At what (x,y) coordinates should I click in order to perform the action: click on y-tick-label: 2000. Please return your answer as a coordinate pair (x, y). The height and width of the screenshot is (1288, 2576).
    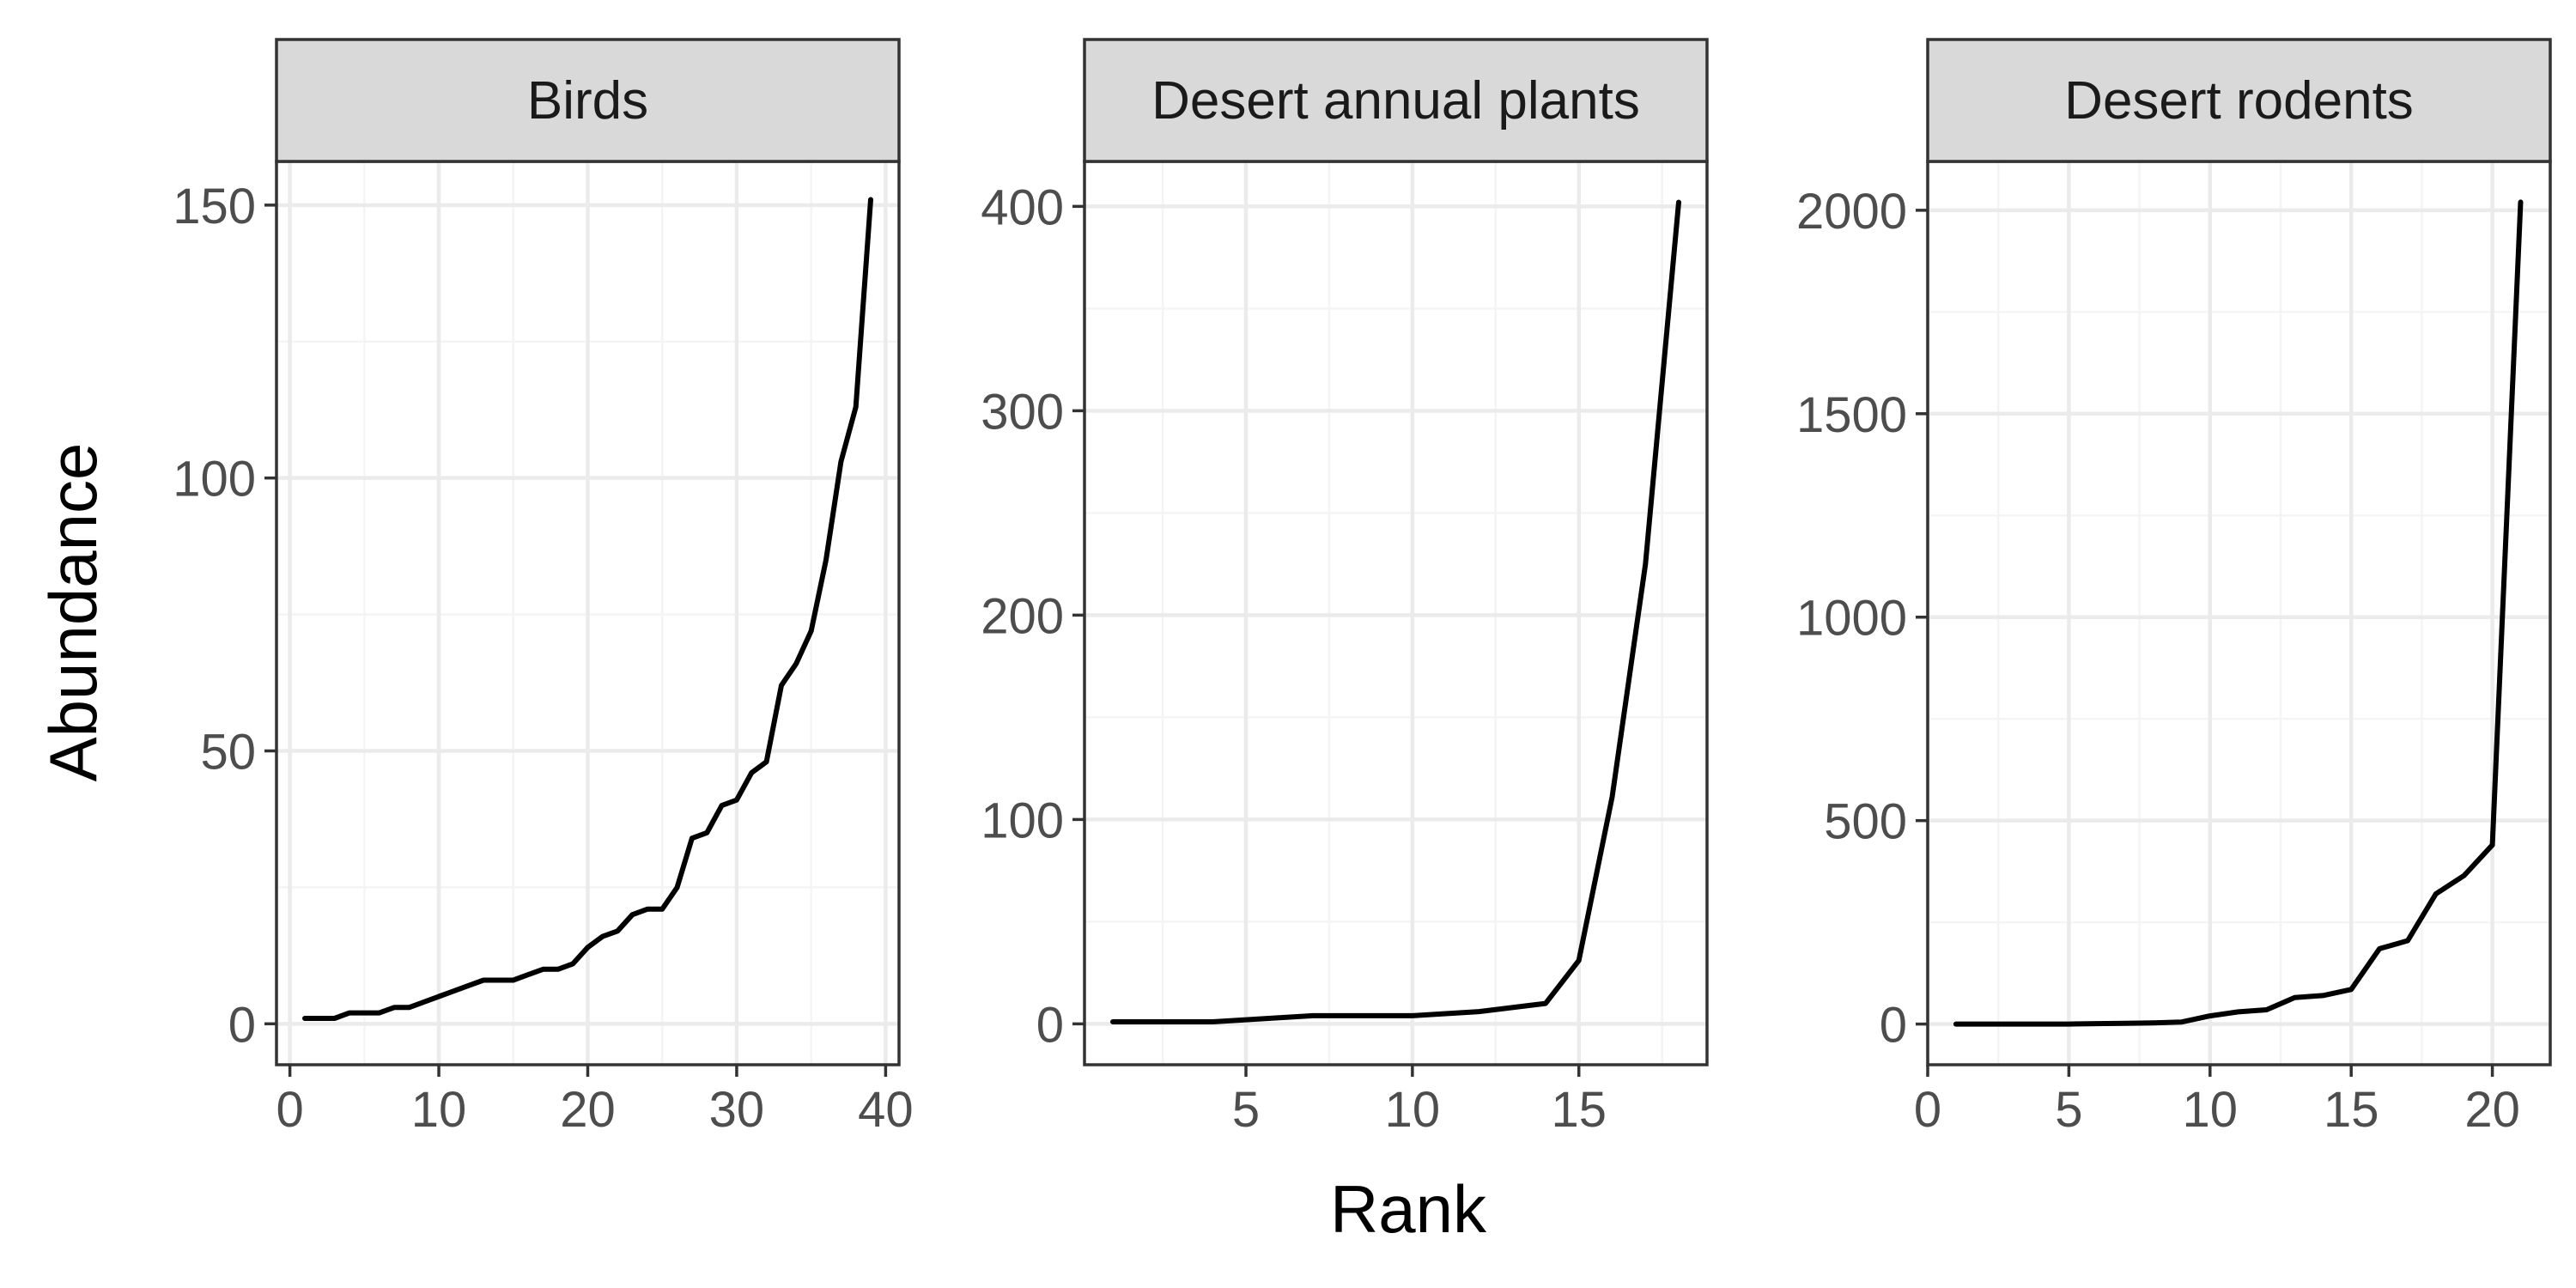
    Looking at the image, I should click on (1851, 212).